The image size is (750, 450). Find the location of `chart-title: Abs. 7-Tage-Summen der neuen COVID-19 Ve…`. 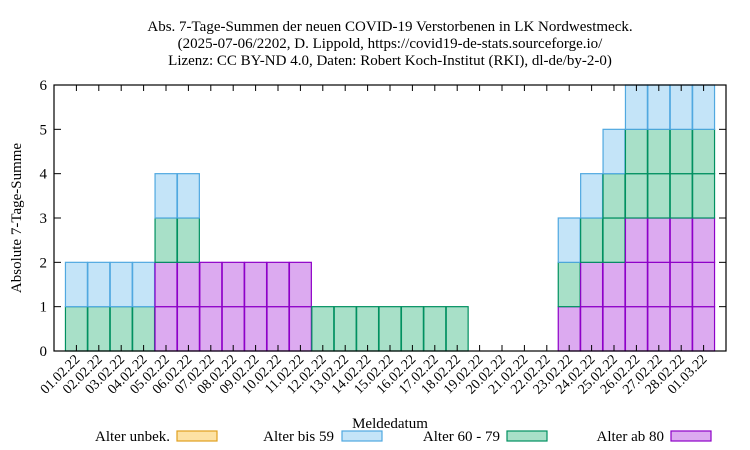

chart-title: Abs. 7-Tage-Summen der neuen COVID-19 Ve… is located at coordinates (389, 44).